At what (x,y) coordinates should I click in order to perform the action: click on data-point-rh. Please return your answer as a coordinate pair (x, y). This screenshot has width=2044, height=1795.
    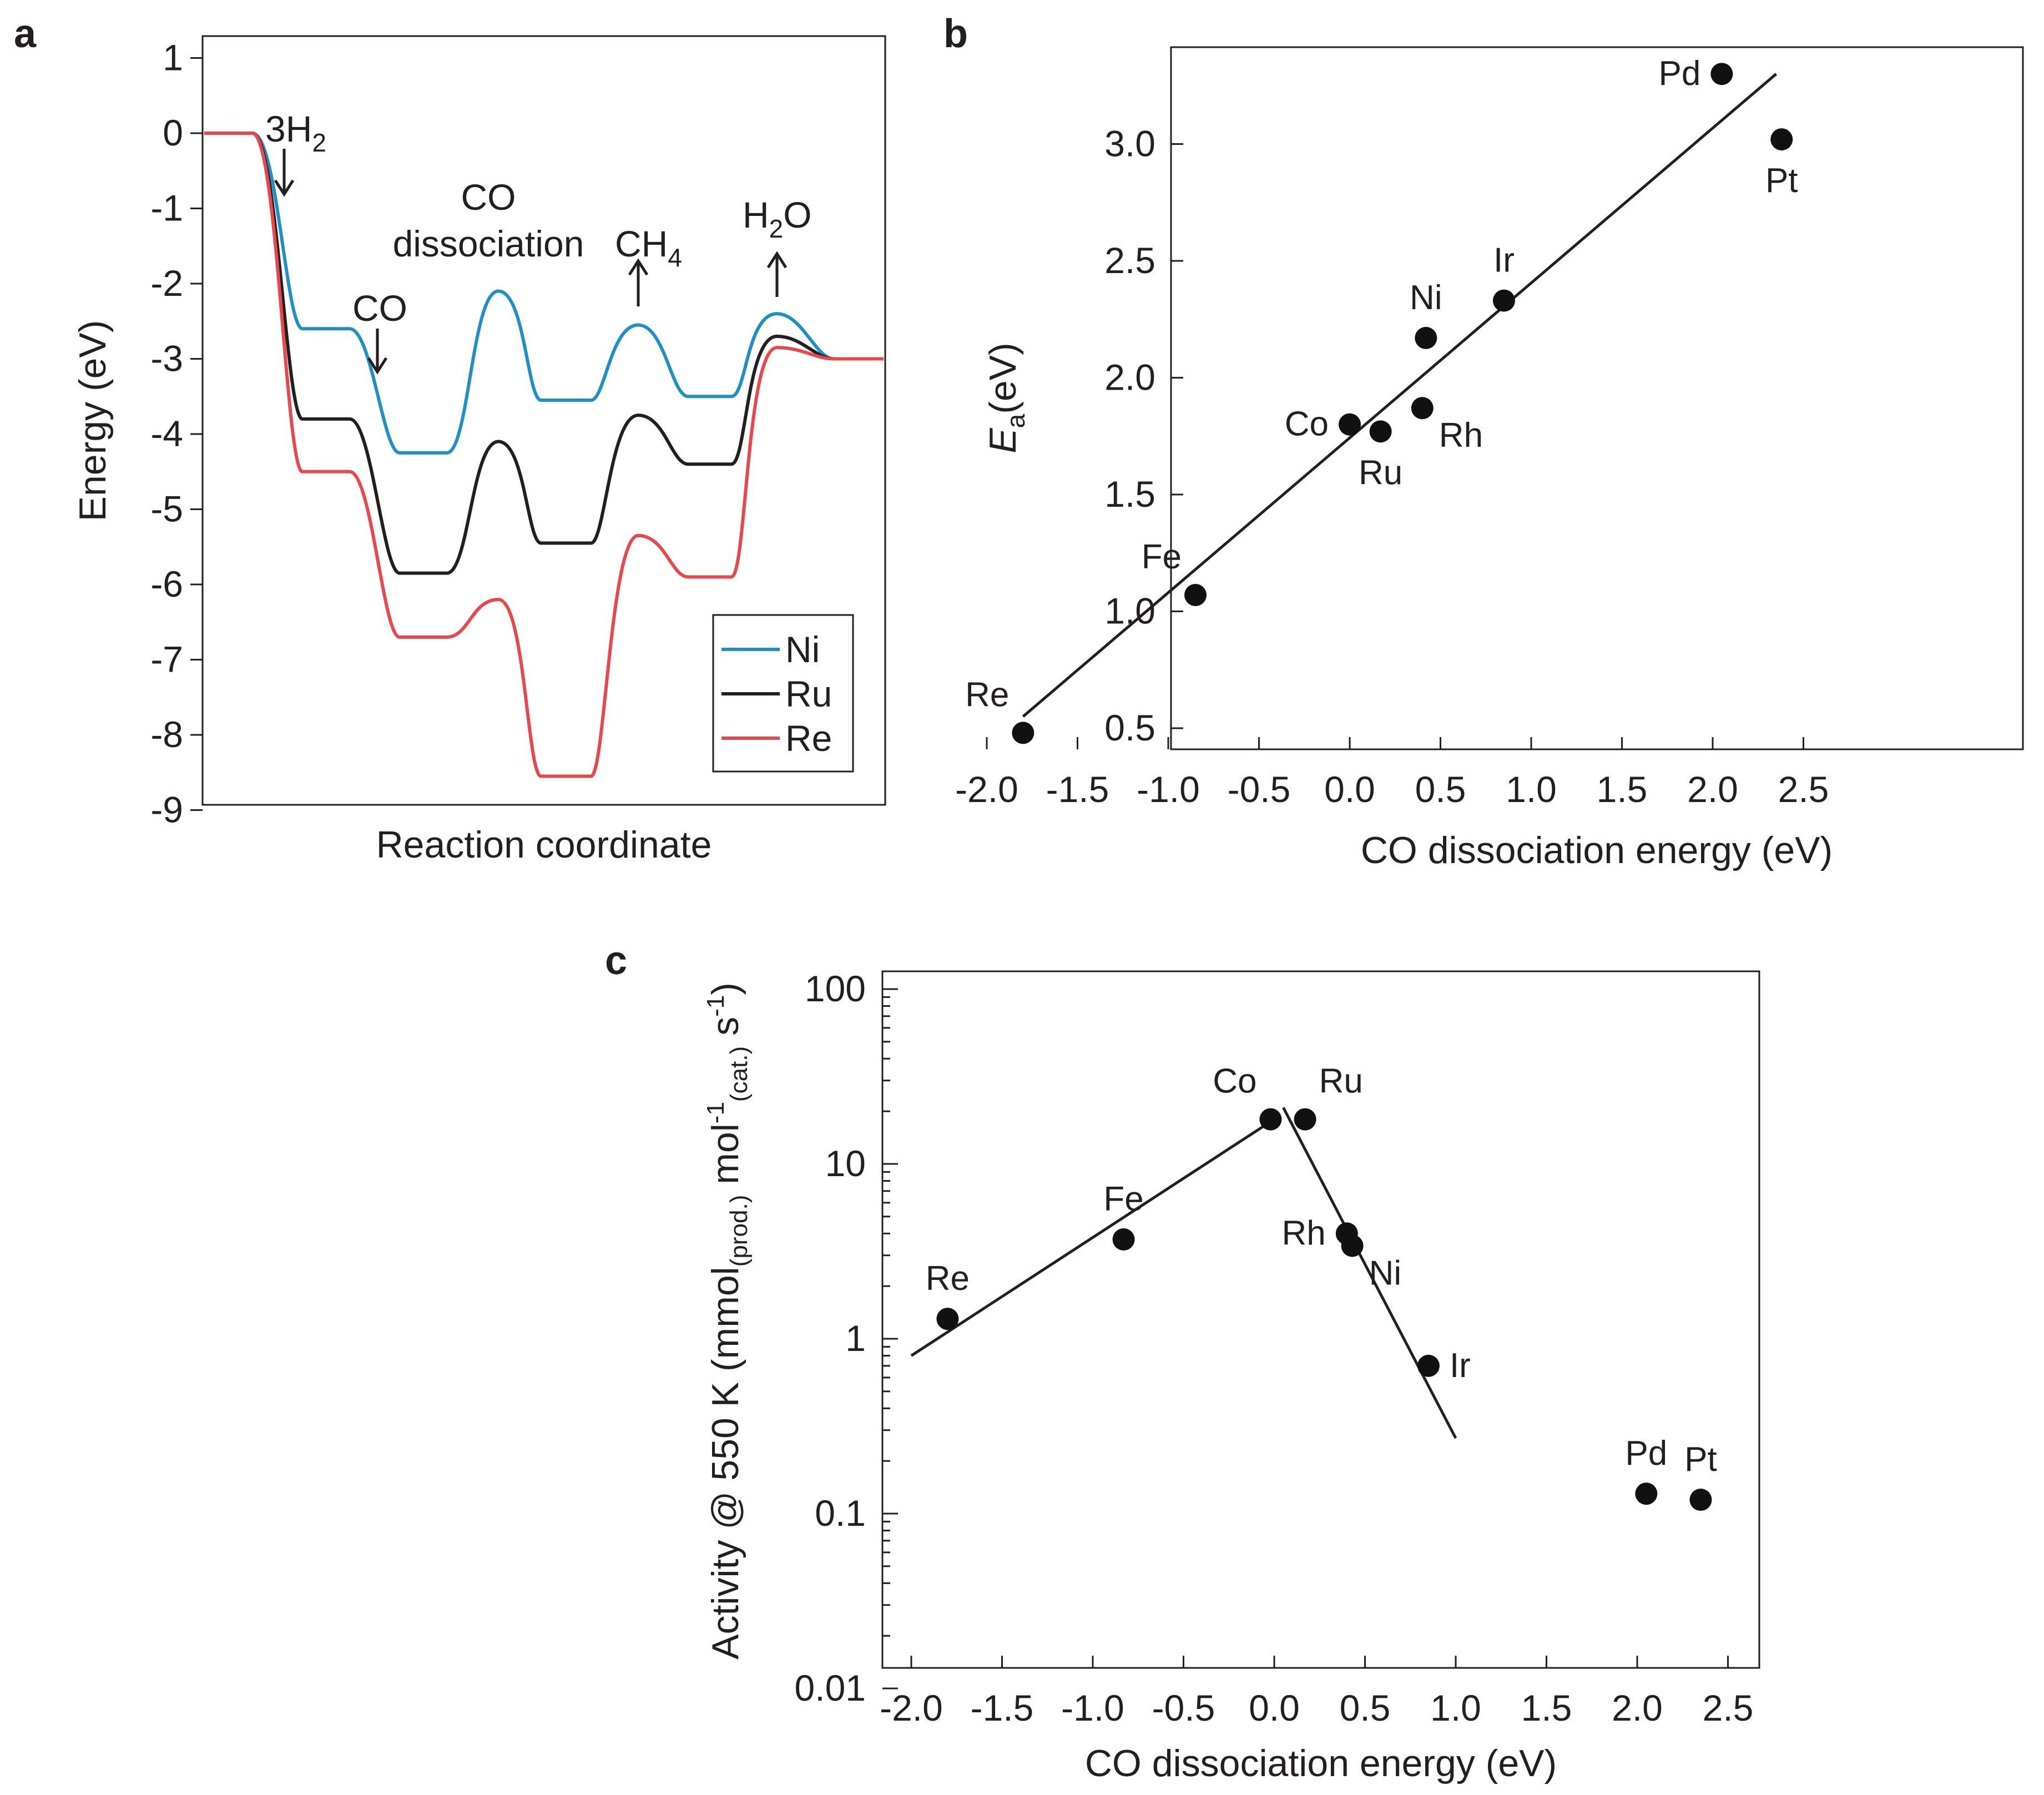
    Looking at the image, I should click on (1423, 408).